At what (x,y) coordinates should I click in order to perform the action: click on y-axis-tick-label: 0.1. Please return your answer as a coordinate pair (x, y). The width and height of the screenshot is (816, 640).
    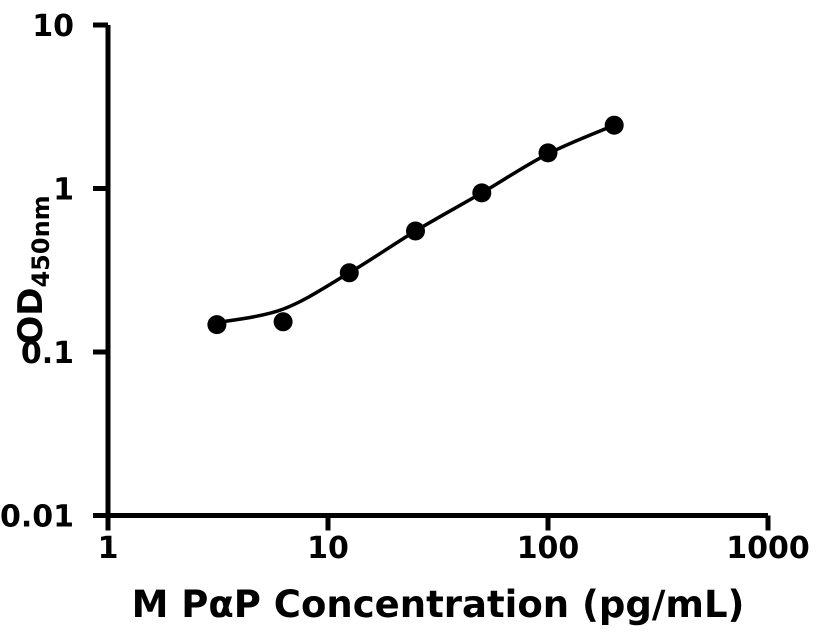
    Looking at the image, I should click on (47, 353).